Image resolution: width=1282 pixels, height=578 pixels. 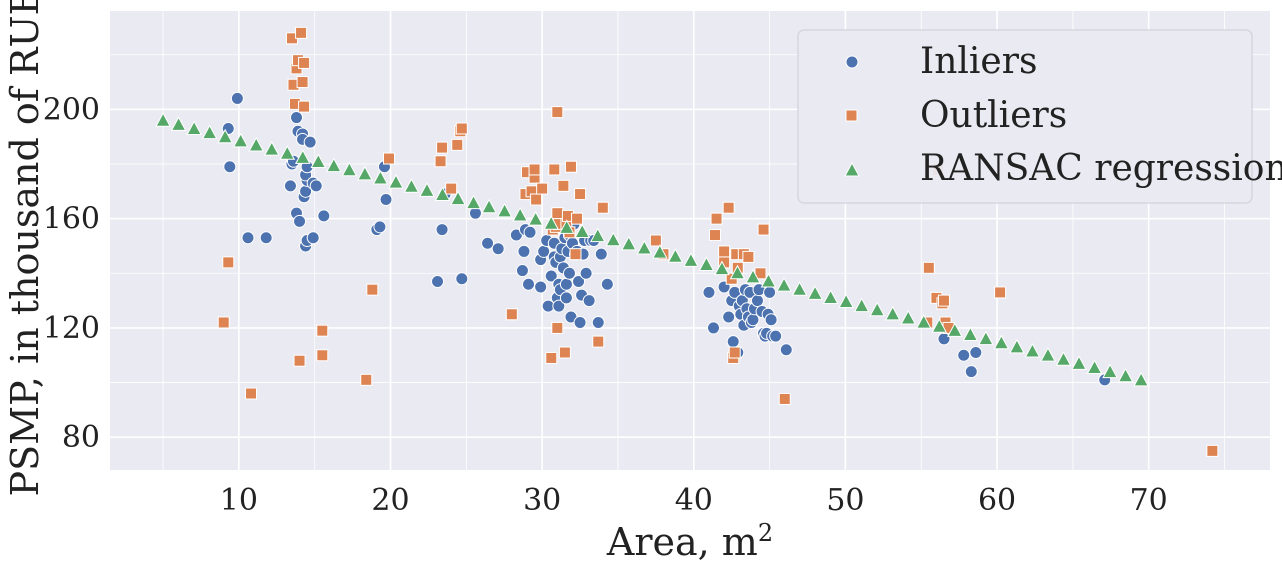 What do you see at coordinates (71, 219) in the screenshot?
I see `y-tick-label: 160` at bounding box center [71, 219].